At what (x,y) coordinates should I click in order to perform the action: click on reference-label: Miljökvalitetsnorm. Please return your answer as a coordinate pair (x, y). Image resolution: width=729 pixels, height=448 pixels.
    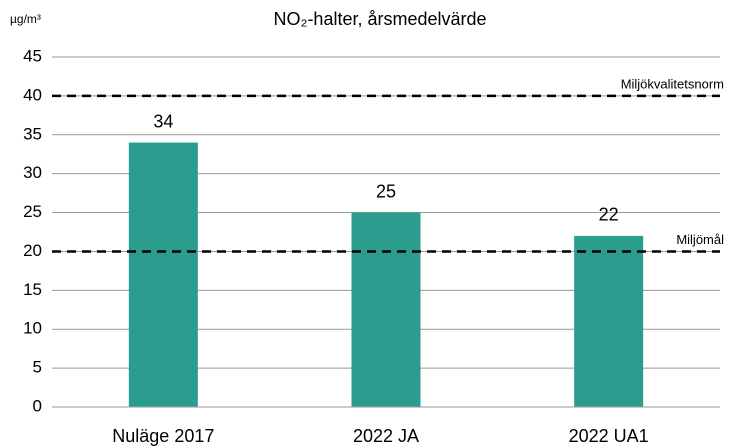
    Looking at the image, I should click on (672, 83).